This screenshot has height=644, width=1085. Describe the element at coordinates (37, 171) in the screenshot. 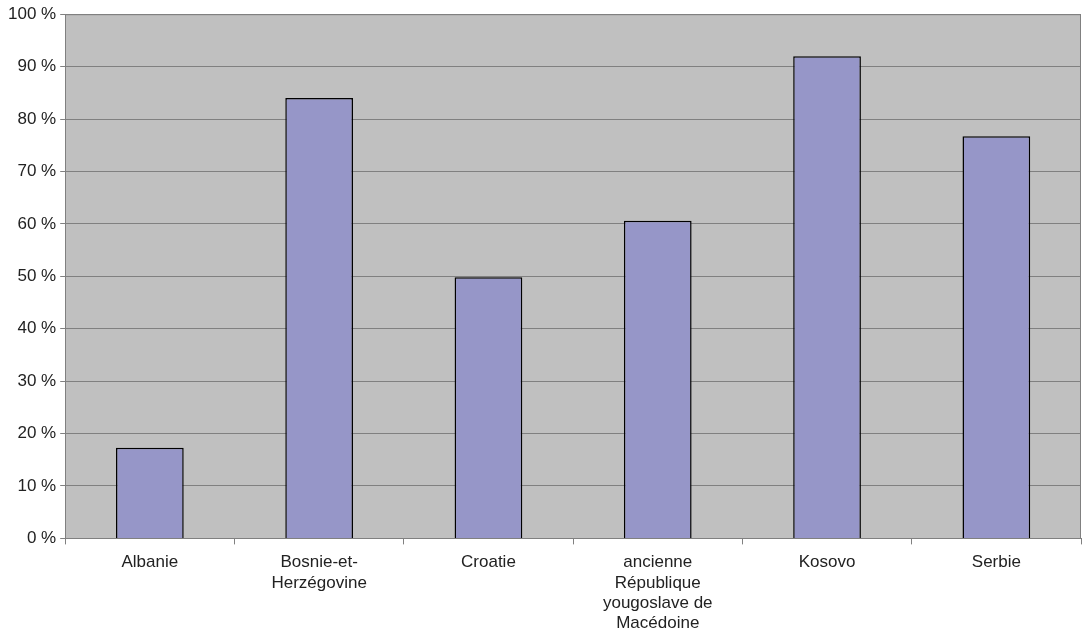

I see `y-tick-label: 70 %` at that location.